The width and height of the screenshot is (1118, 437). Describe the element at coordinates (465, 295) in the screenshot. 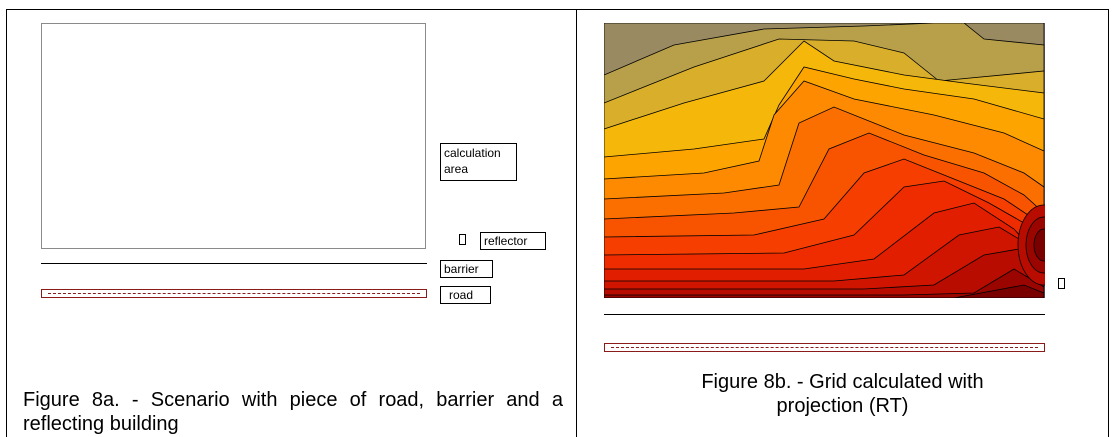

I see `road-label: road` at that location.